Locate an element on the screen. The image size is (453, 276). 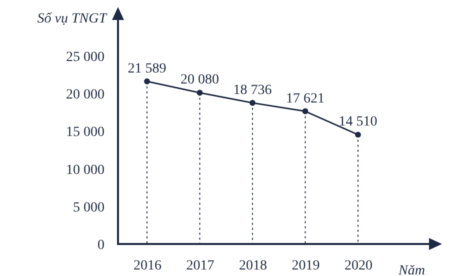
data-label: 20 080 is located at coordinates (199, 80).